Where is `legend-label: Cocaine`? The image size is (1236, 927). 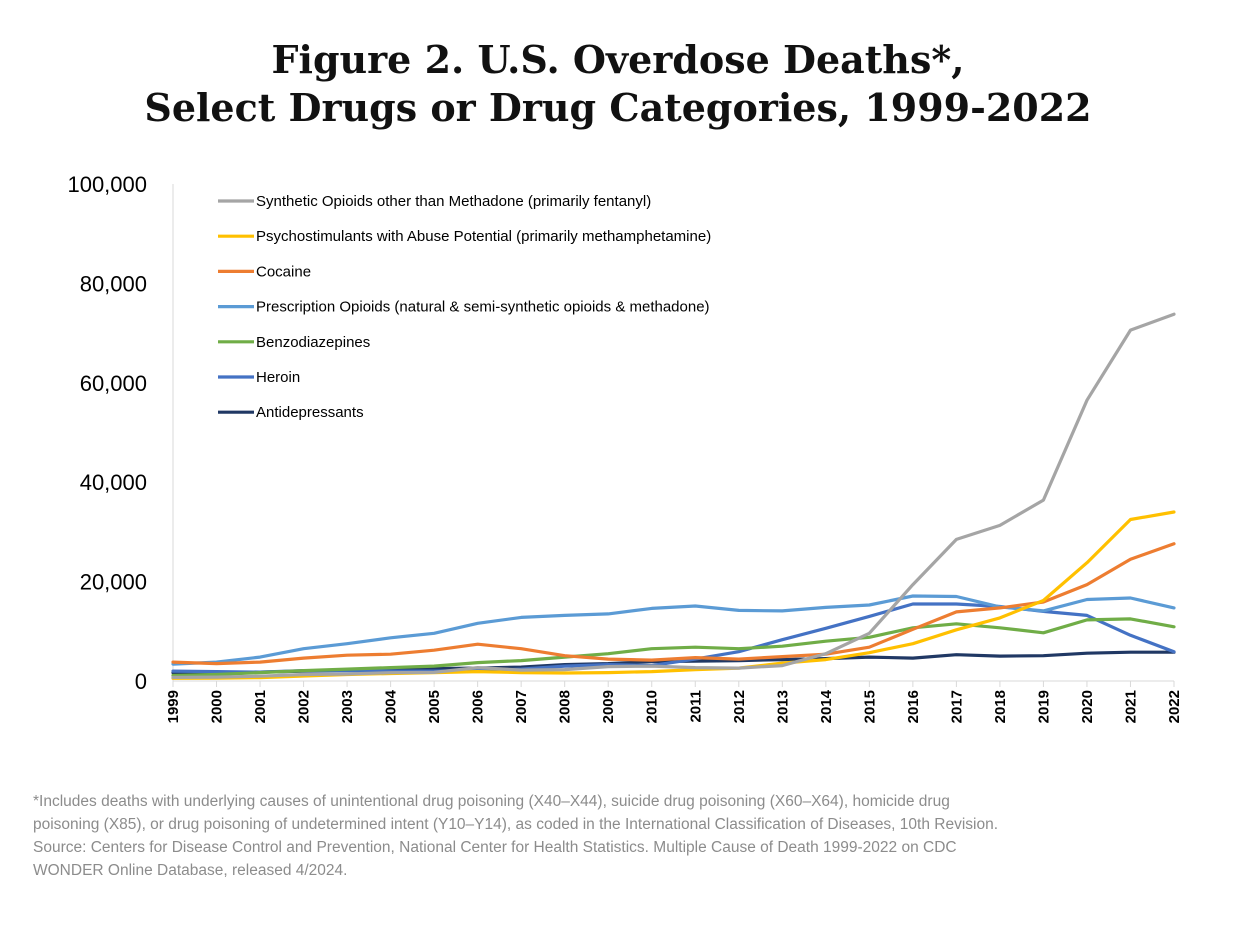 legend-label: Cocaine is located at coordinates (283, 271).